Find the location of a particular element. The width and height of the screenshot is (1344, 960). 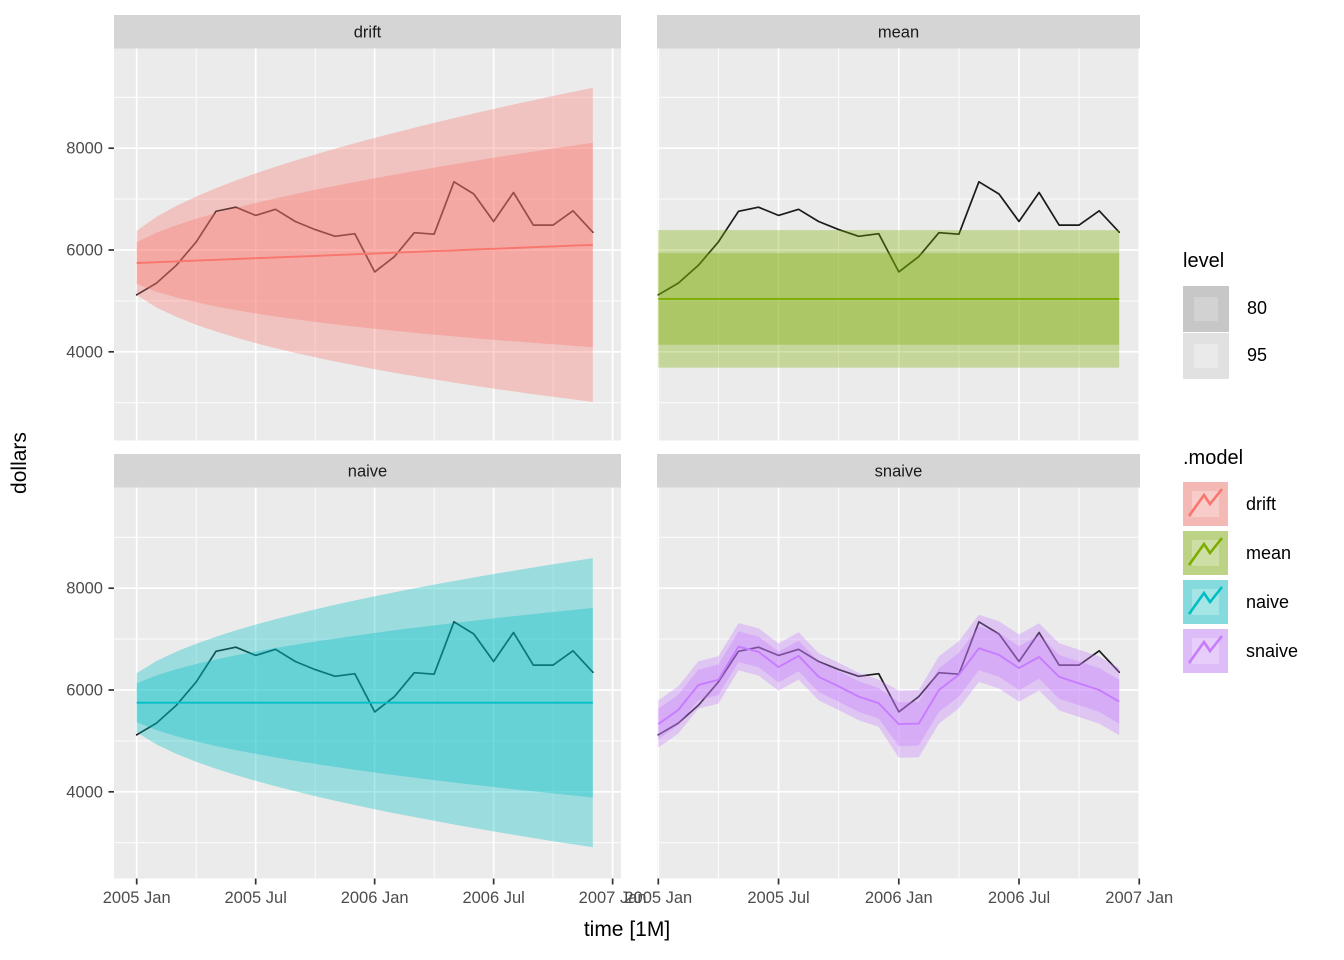

legend-item-level-95: 95 is located at coordinates (1225, 355).